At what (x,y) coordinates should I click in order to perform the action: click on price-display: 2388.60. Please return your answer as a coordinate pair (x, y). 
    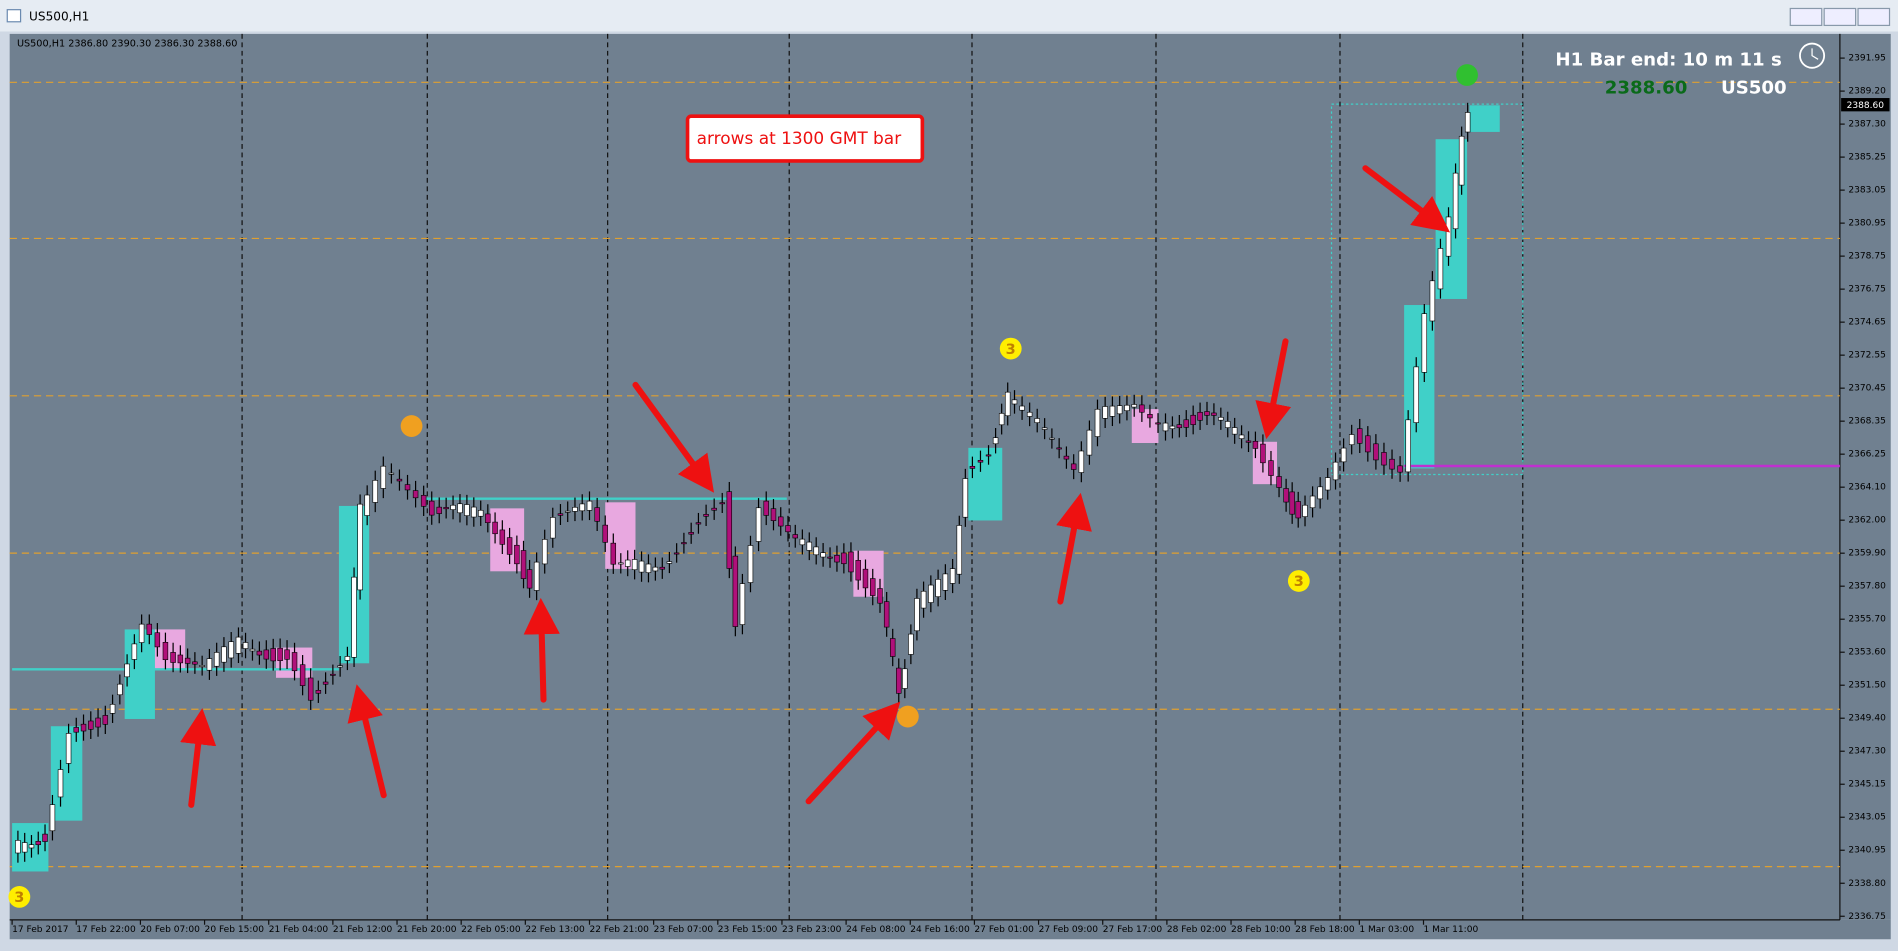
    Looking at the image, I should click on (1646, 87).